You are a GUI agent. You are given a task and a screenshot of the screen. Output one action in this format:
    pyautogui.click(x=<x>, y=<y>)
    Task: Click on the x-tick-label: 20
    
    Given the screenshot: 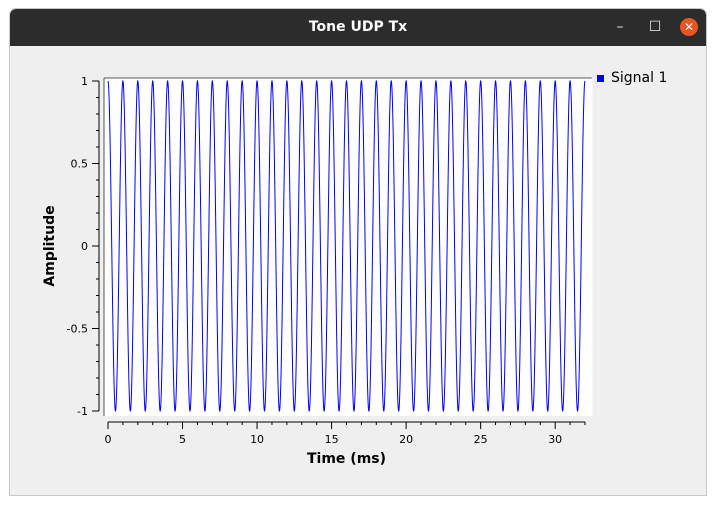 What is the action you would take?
    pyautogui.click(x=406, y=439)
    